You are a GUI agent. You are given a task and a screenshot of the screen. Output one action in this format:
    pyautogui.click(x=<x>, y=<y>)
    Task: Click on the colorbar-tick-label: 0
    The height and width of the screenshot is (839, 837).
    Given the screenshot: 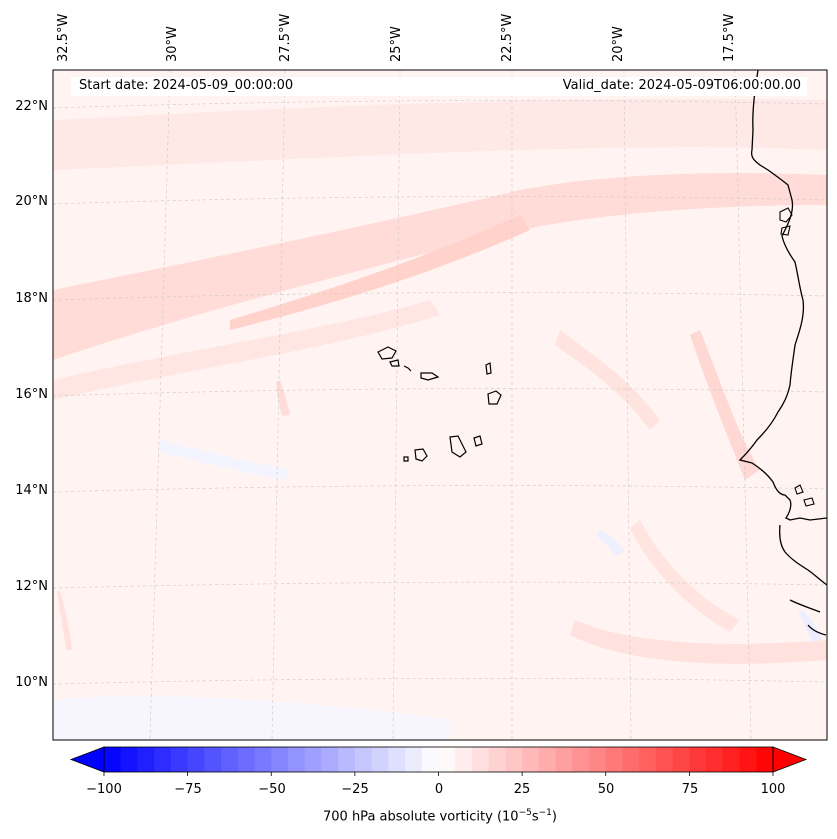 What is the action you would take?
    pyautogui.click(x=439, y=789)
    